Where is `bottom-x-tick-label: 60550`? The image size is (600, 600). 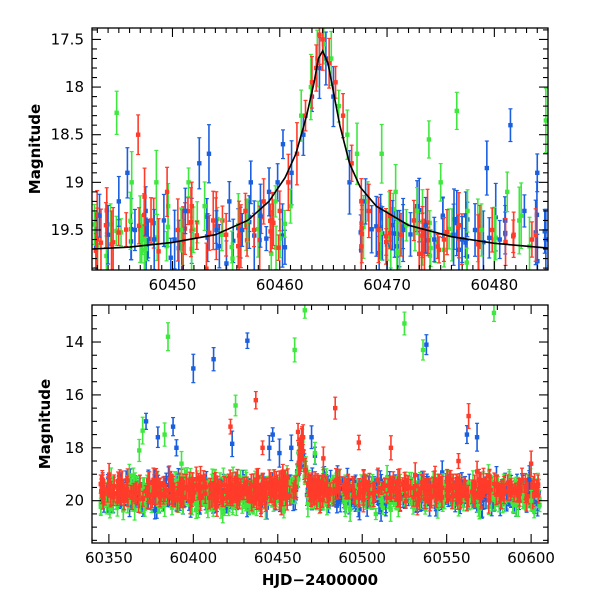 bottom-x-tick-label: 60550 is located at coordinates (447, 558).